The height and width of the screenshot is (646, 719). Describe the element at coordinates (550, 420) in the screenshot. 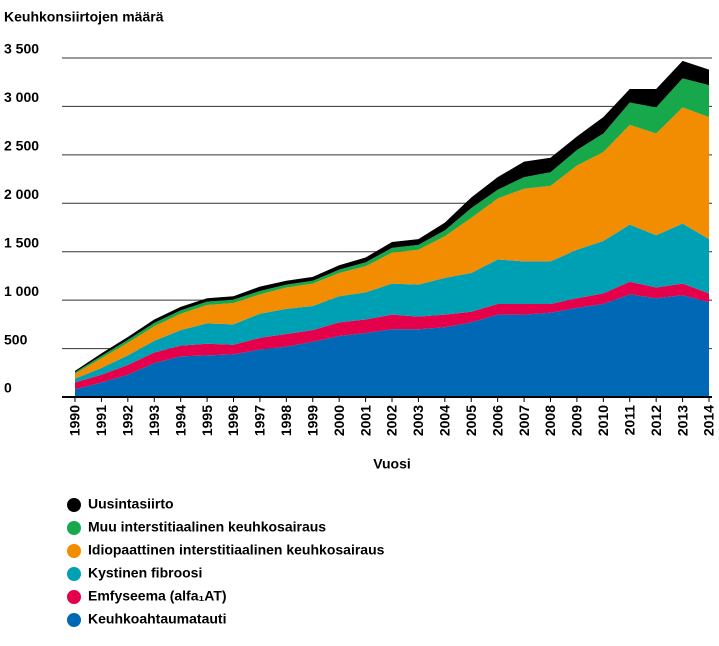

I see `x-tick-label: 2008` at that location.